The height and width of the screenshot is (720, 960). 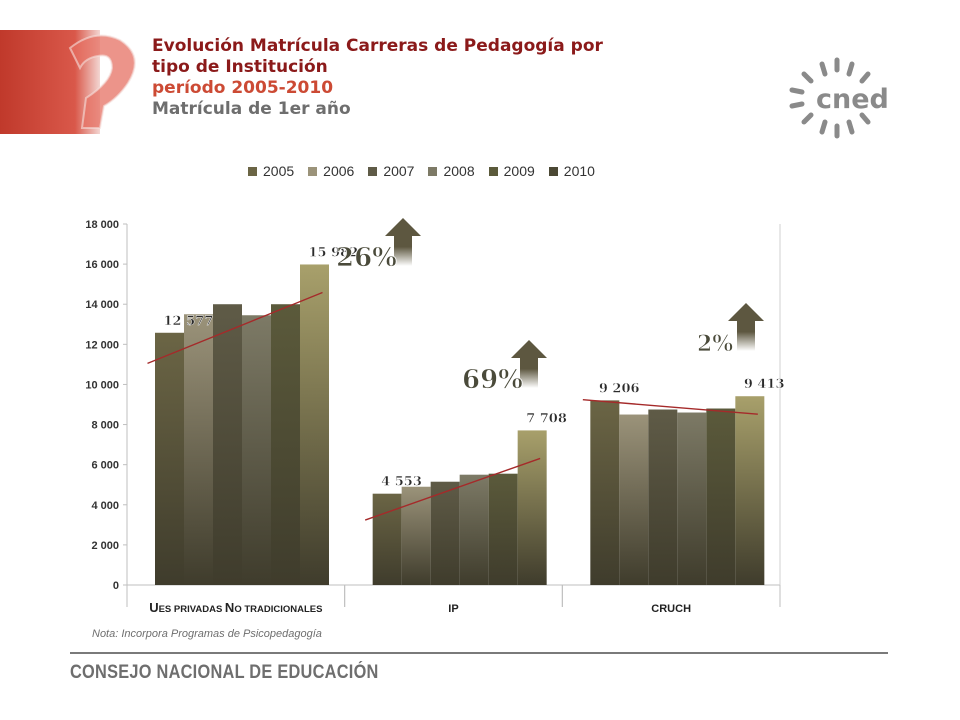 I want to click on footer-org-name: CONSEJO NACIONAL DE EDUCACIÓN, so click(x=224, y=672).